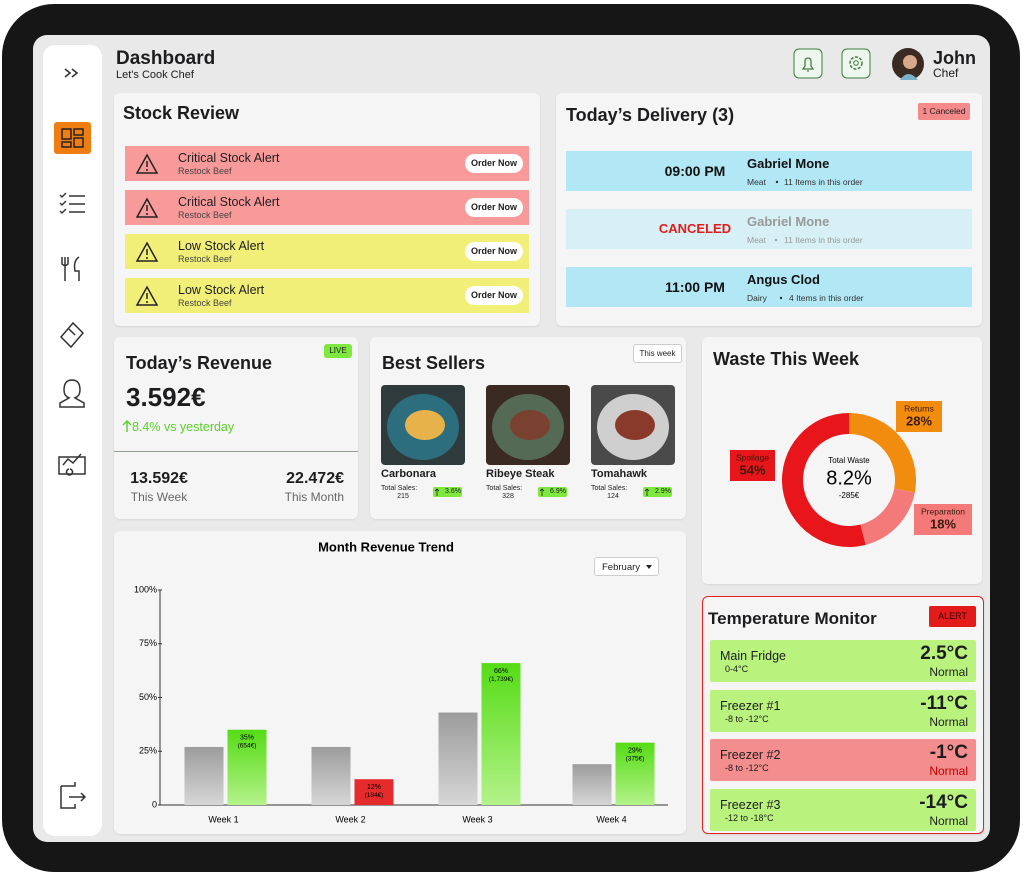 This screenshot has width=1024, height=876. I want to click on legend-label: Preparation, so click(943, 511).